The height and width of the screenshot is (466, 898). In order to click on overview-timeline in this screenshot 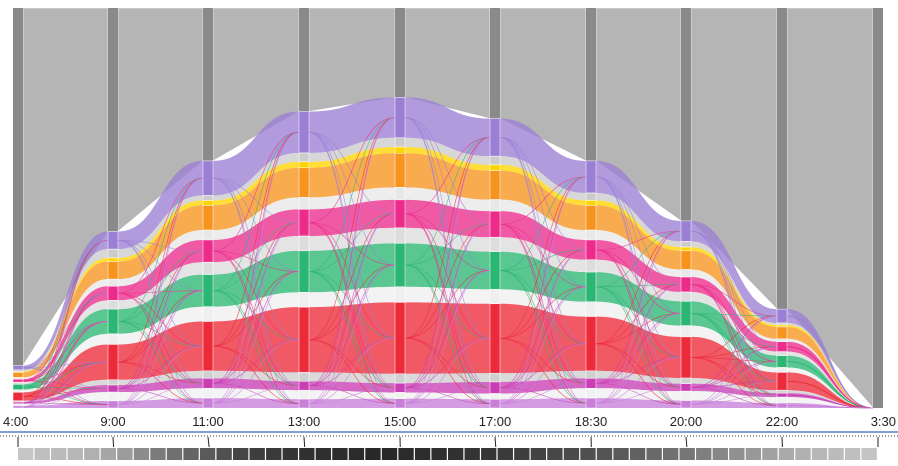, I will do `click(449, 445)`.